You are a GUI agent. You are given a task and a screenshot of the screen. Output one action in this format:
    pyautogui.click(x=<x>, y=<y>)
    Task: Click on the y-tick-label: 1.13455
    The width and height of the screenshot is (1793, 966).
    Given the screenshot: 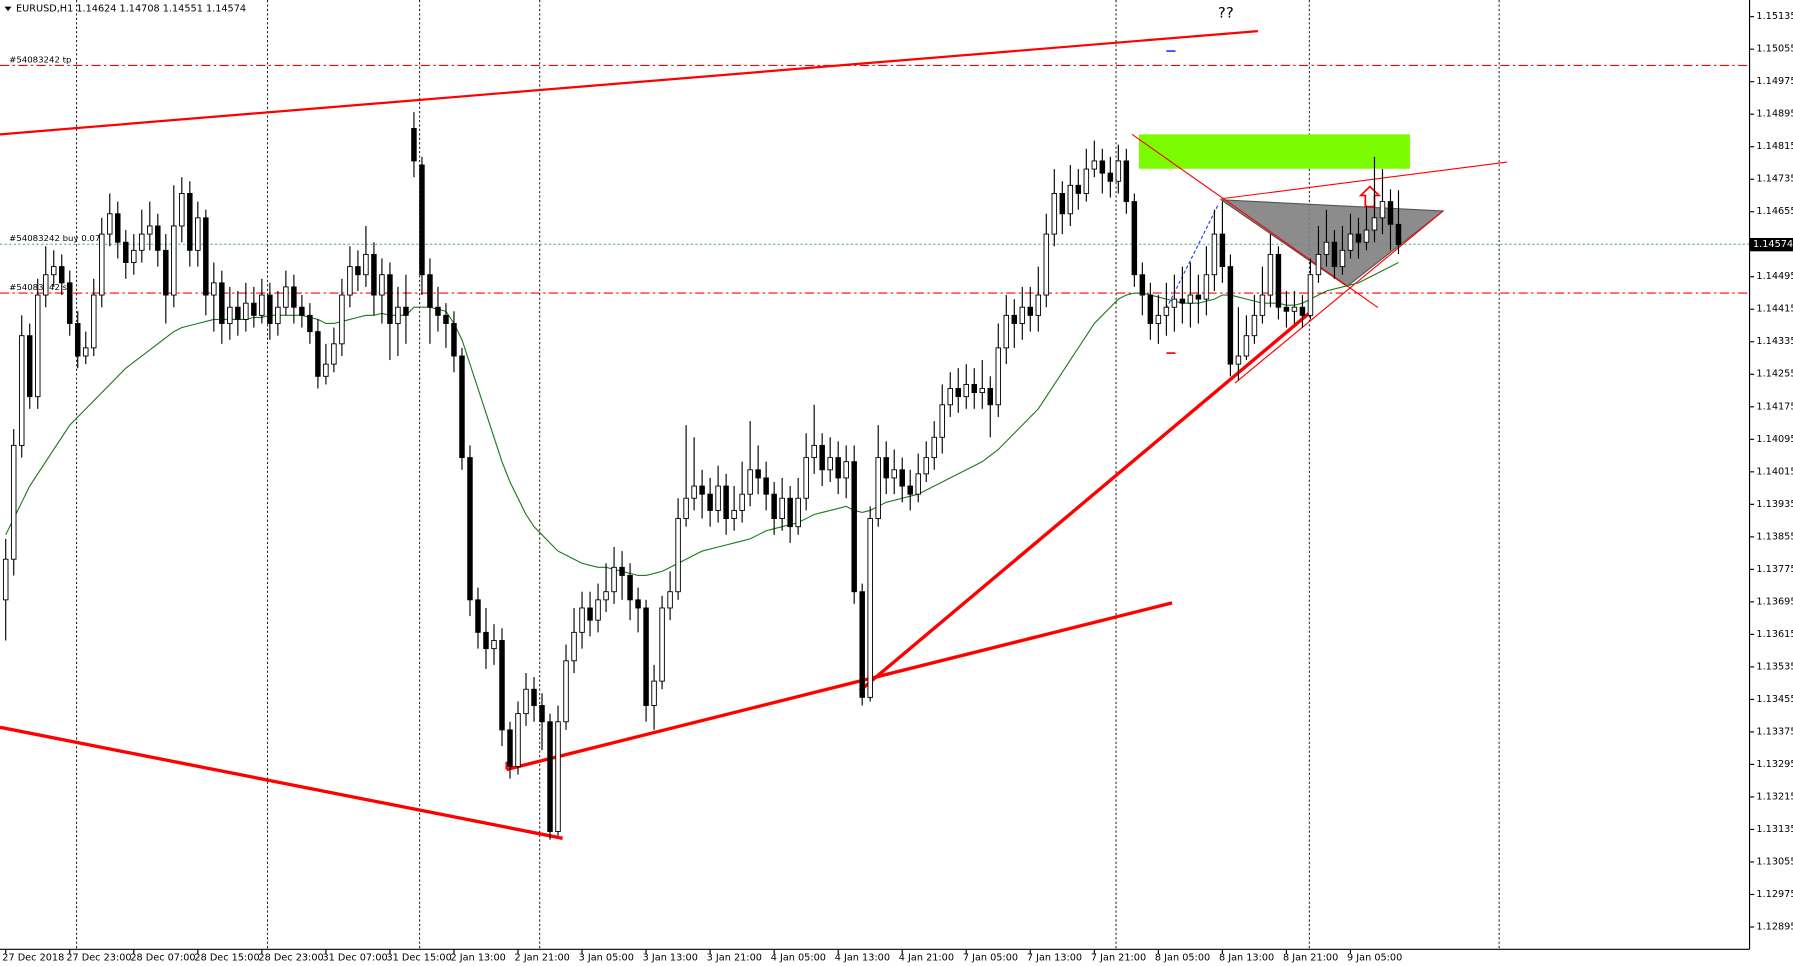 What is the action you would take?
    pyautogui.click(x=1774, y=699)
    